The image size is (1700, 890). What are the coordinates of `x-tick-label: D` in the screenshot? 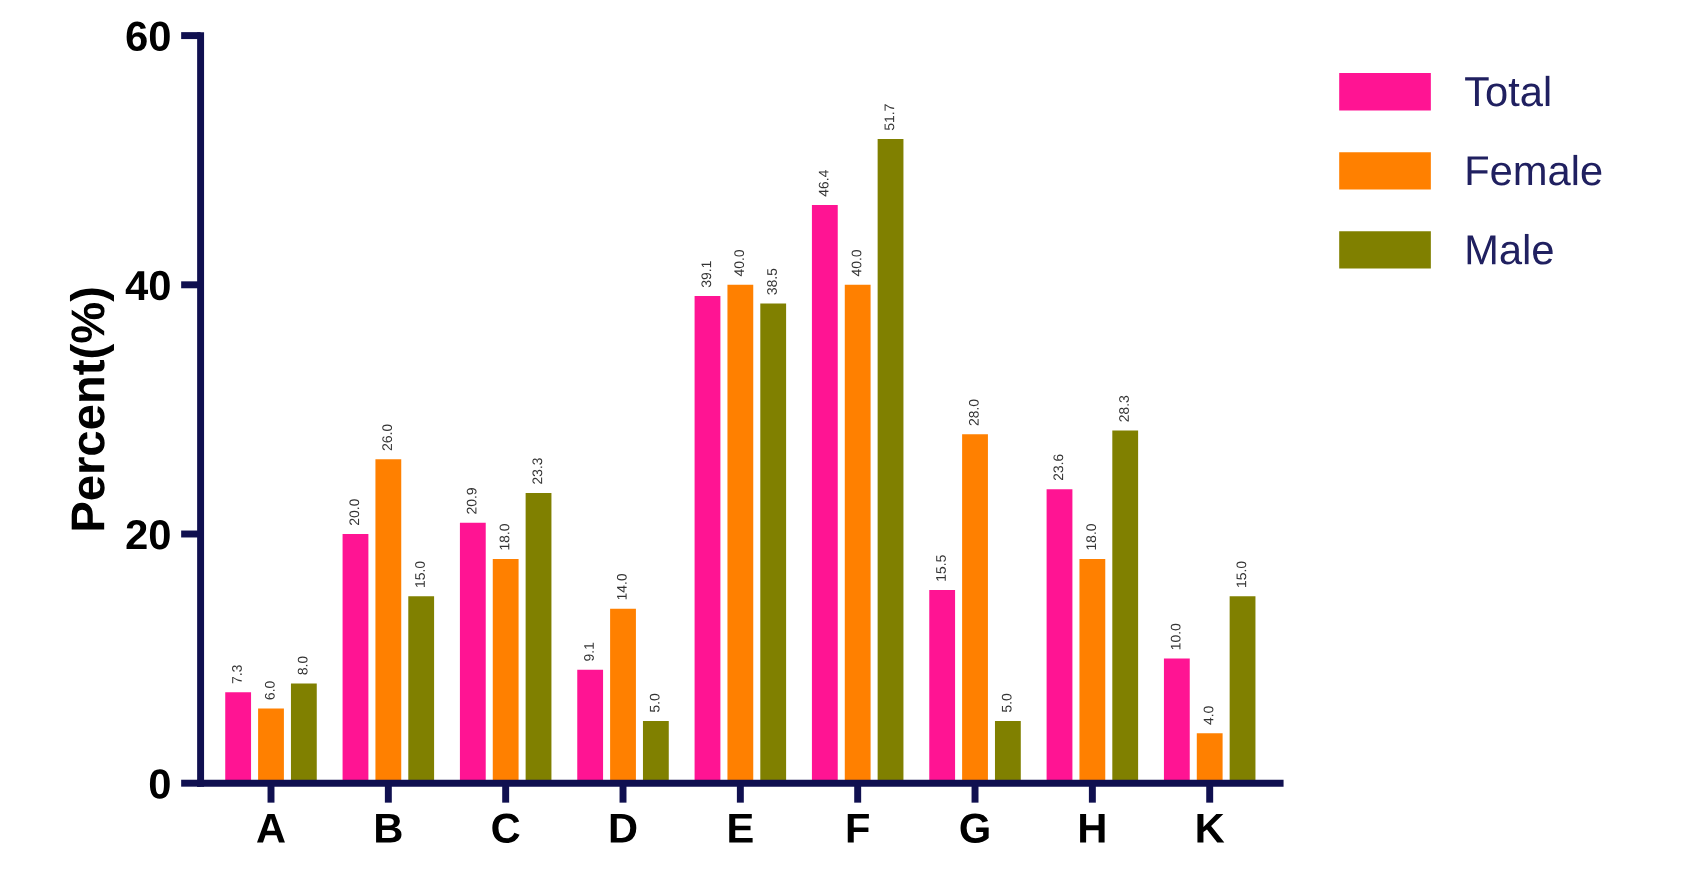 It's located at (623, 828).